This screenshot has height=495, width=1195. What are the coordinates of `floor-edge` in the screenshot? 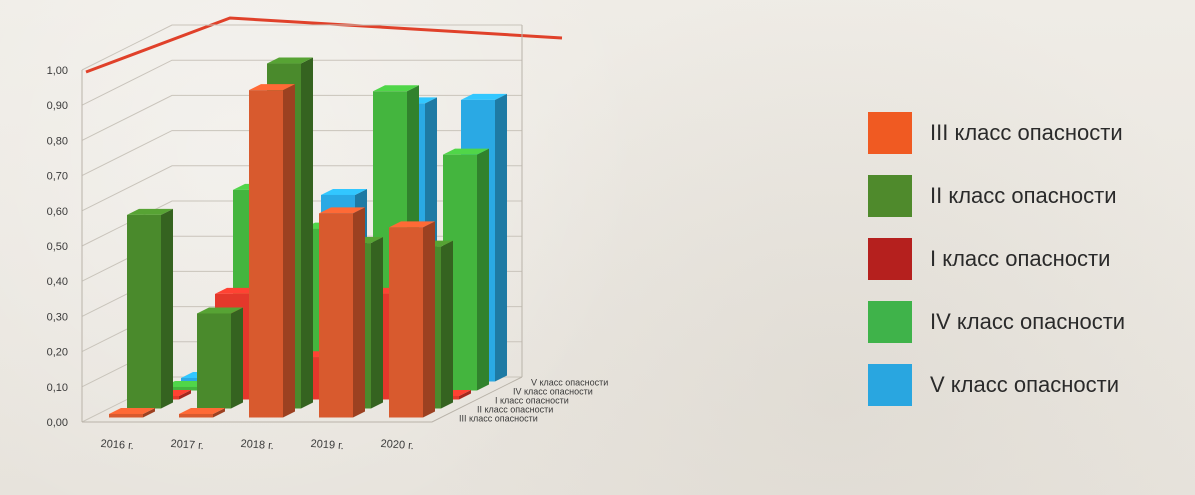 It's located at (302, 399).